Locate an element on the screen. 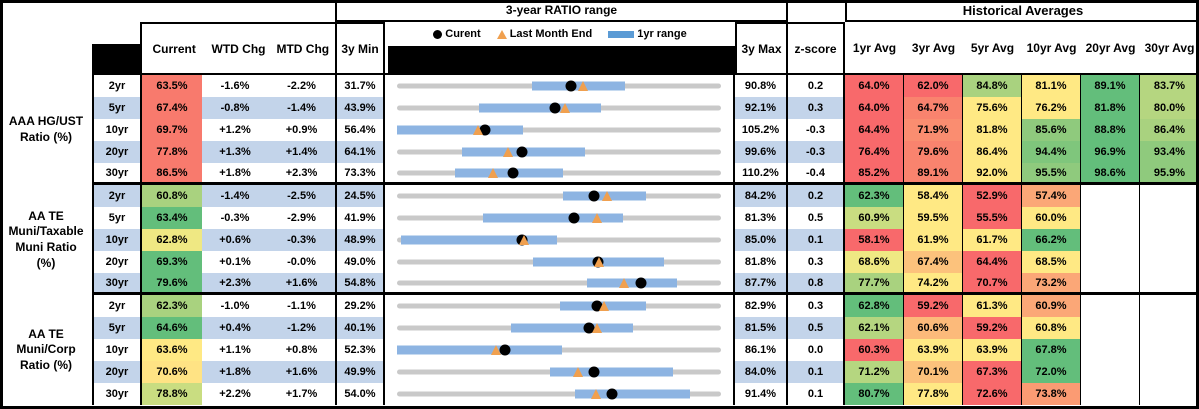 Image resolution: width=1199 pixels, height=409 pixels. avg-value: 52.9% is located at coordinates (992, 196).